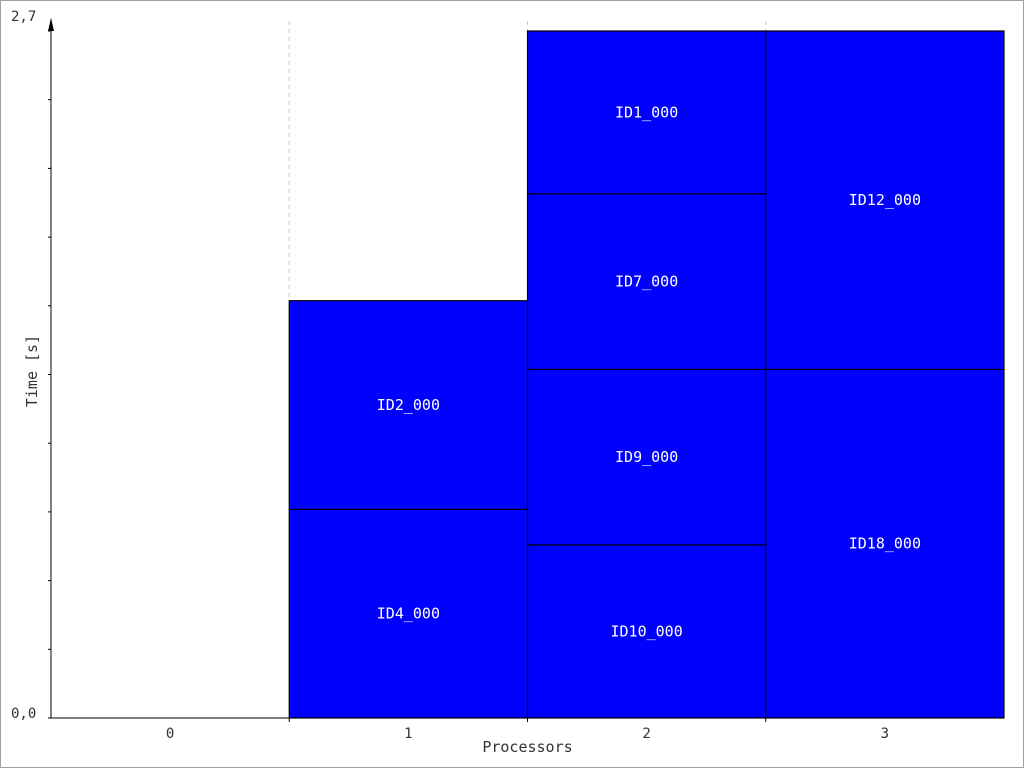 Image resolution: width=1024 pixels, height=768 pixels. I want to click on y-tick-label: 0,0, so click(23, 714).